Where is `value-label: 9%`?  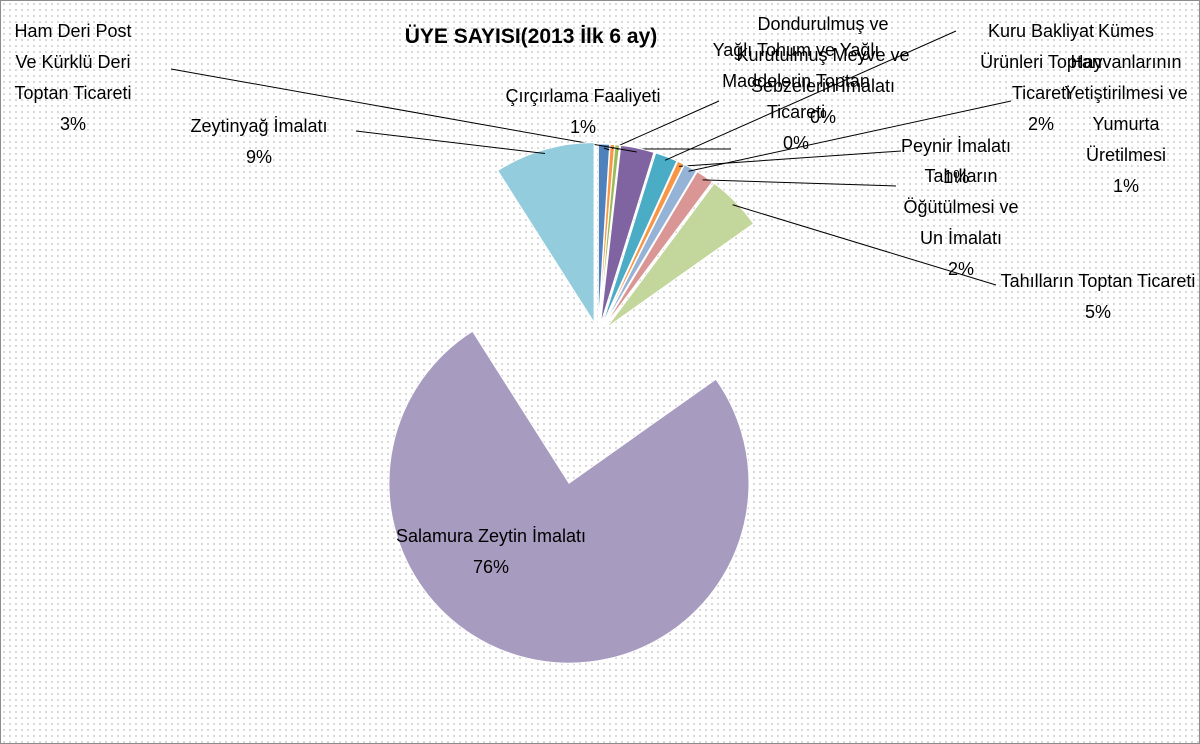
value-label: 9% is located at coordinates (258, 157).